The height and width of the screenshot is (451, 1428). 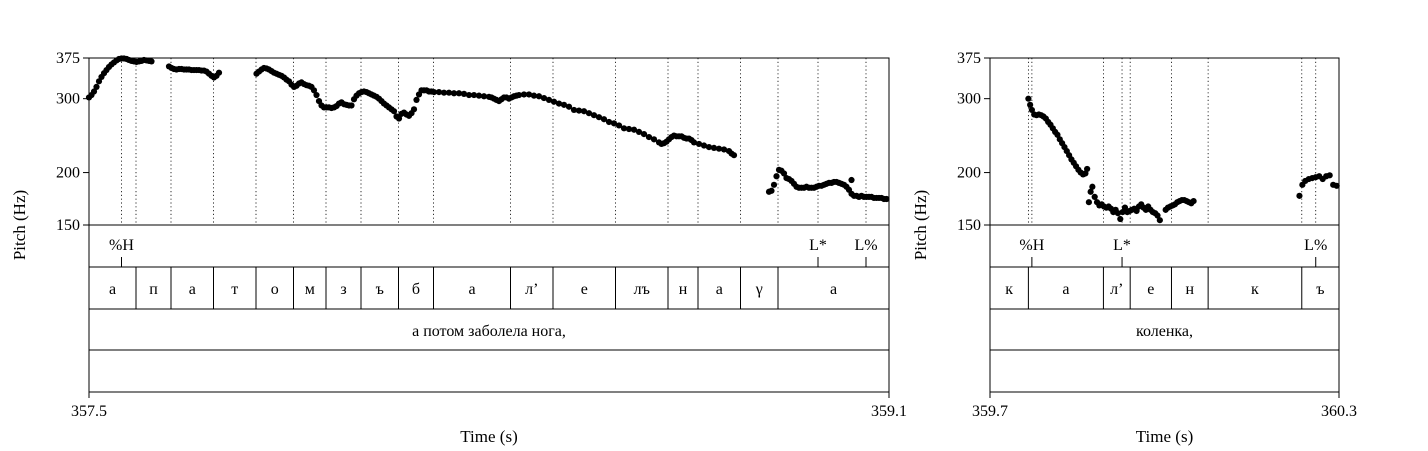 I want to click on segment-label: е, so click(x=584, y=289).